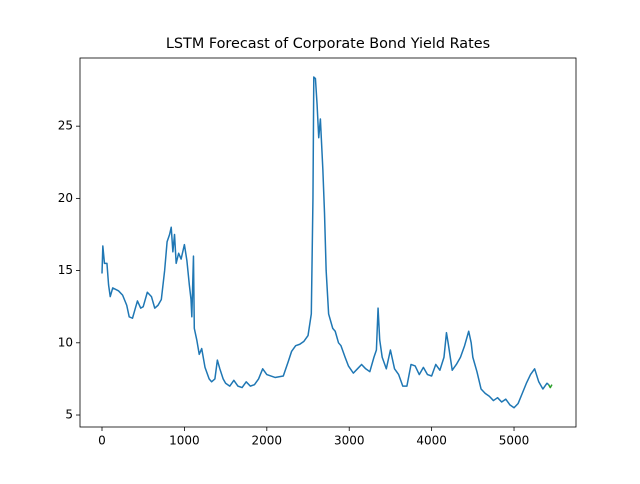 The height and width of the screenshot is (484, 640). Describe the element at coordinates (65, 198) in the screenshot. I see `y-tick-label: 20` at that location.